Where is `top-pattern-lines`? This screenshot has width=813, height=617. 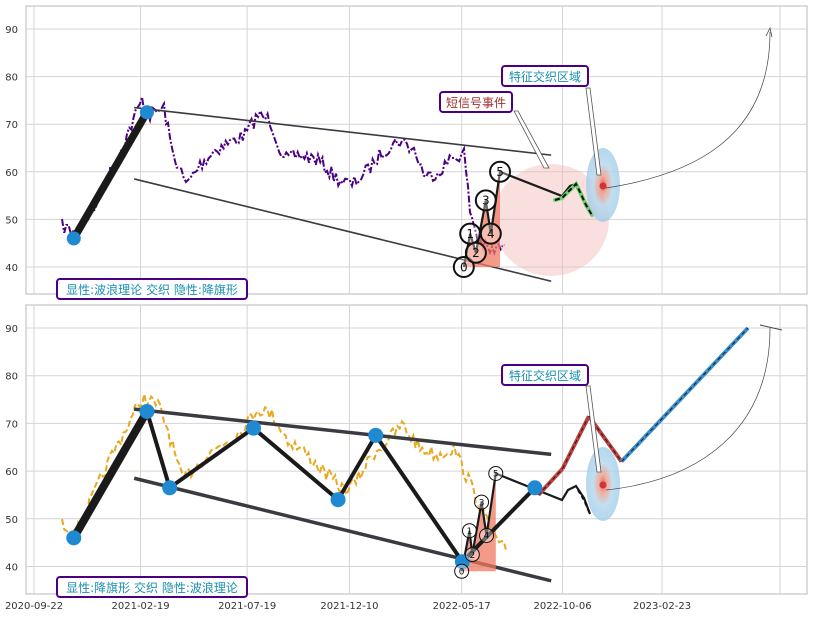
top-pattern-lines is located at coordinates (110, 175).